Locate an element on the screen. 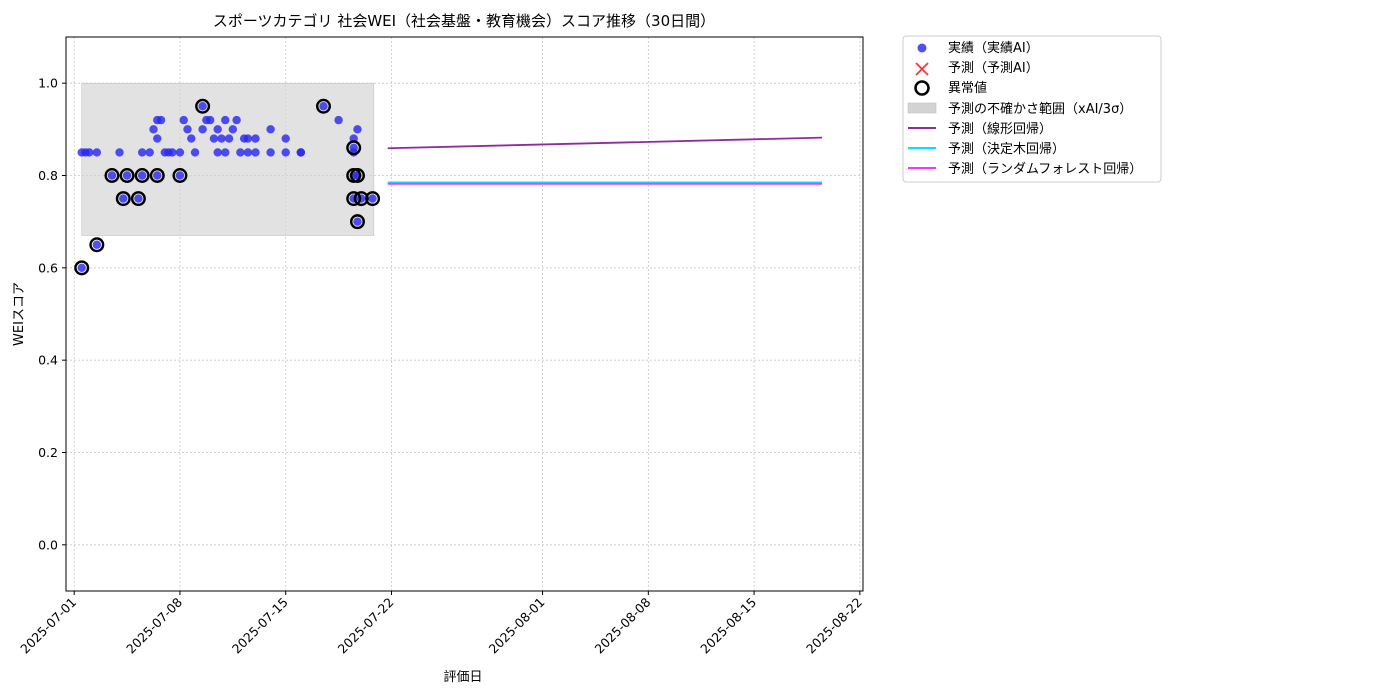  x-tick-label: 2025-08-08 is located at coordinates (622, 625).